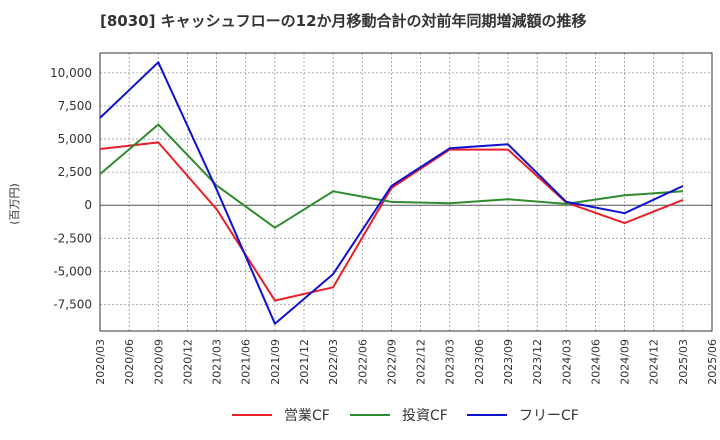 This screenshot has height=440, width=720. What do you see at coordinates (75, 139) in the screenshot?
I see `y-tick-label: 5,000` at bounding box center [75, 139].